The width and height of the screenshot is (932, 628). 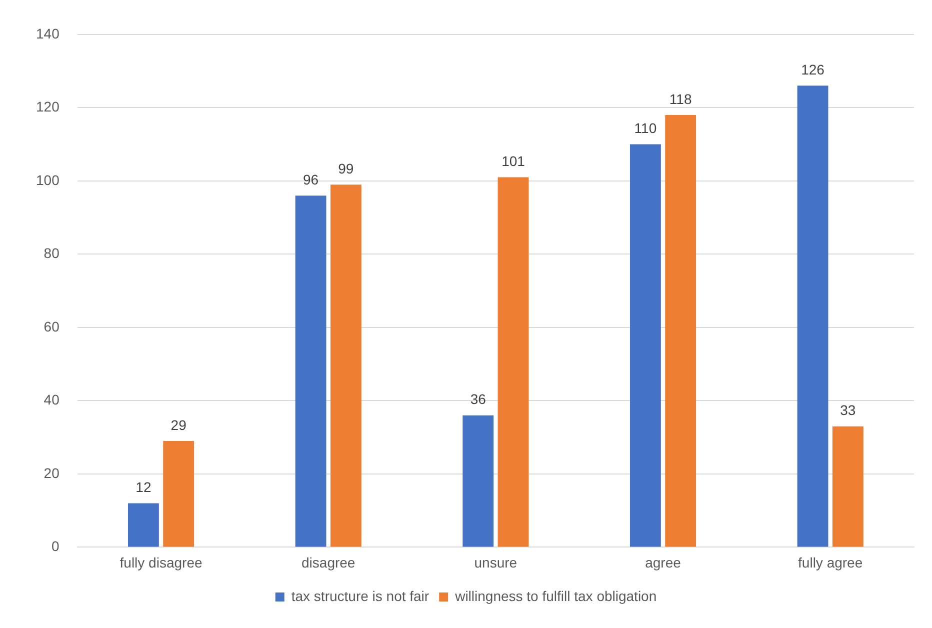 What do you see at coordinates (52, 326) in the screenshot?
I see `y-tick-label: 60` at bounding box center [52, 326].